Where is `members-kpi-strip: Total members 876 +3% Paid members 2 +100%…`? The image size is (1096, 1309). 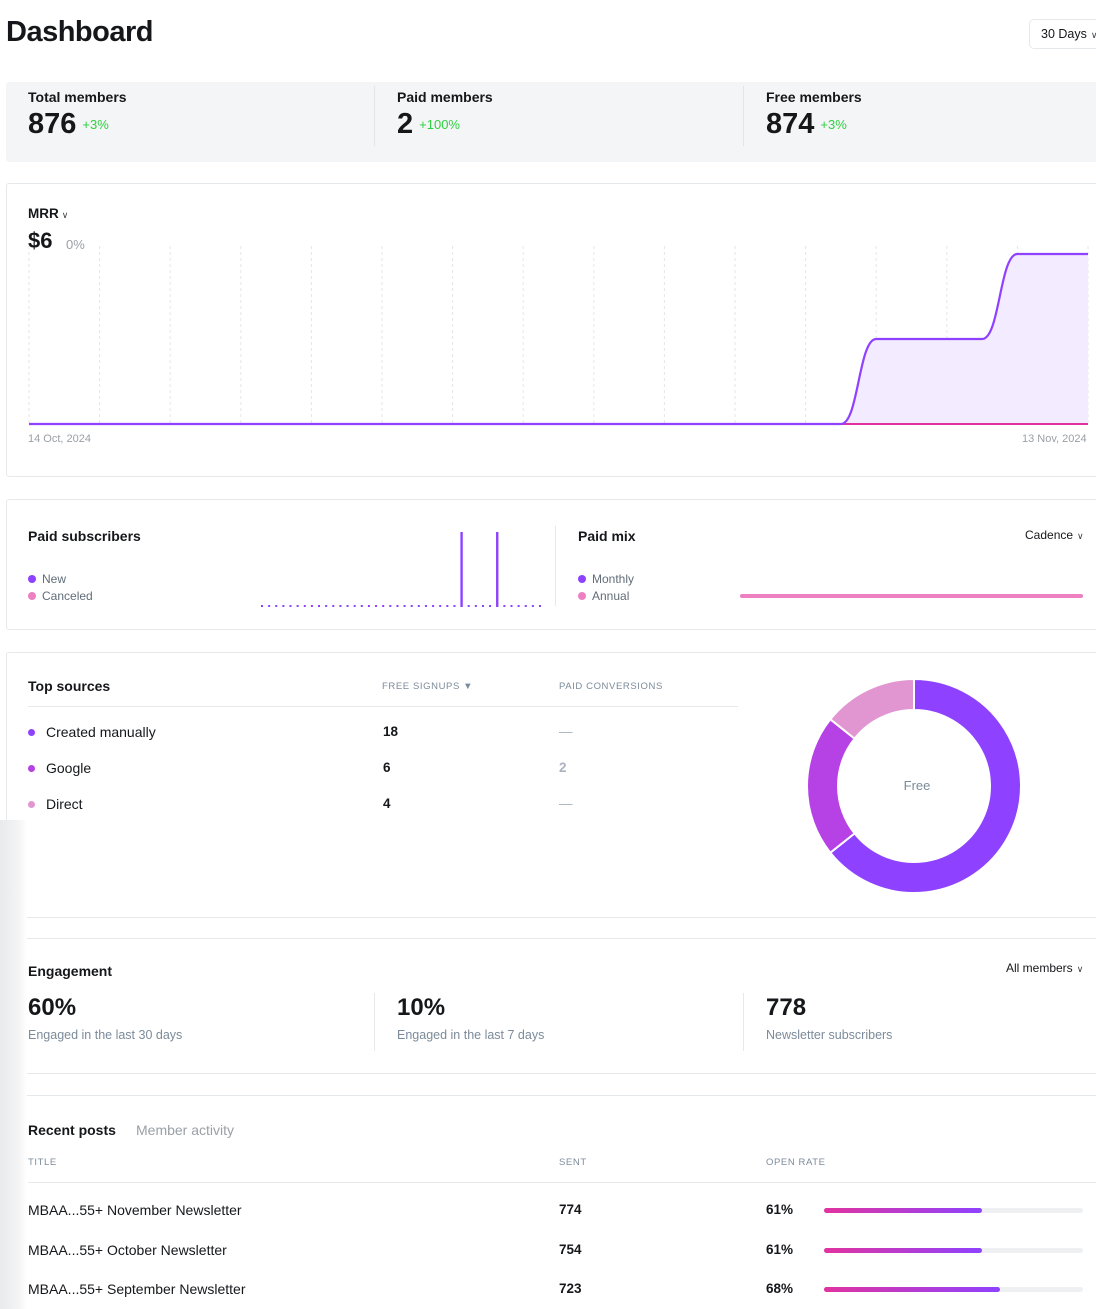 members-kpi-strip: Total members 876 +3% Paid members 2 +100%… is located at coordinates (551, 122).